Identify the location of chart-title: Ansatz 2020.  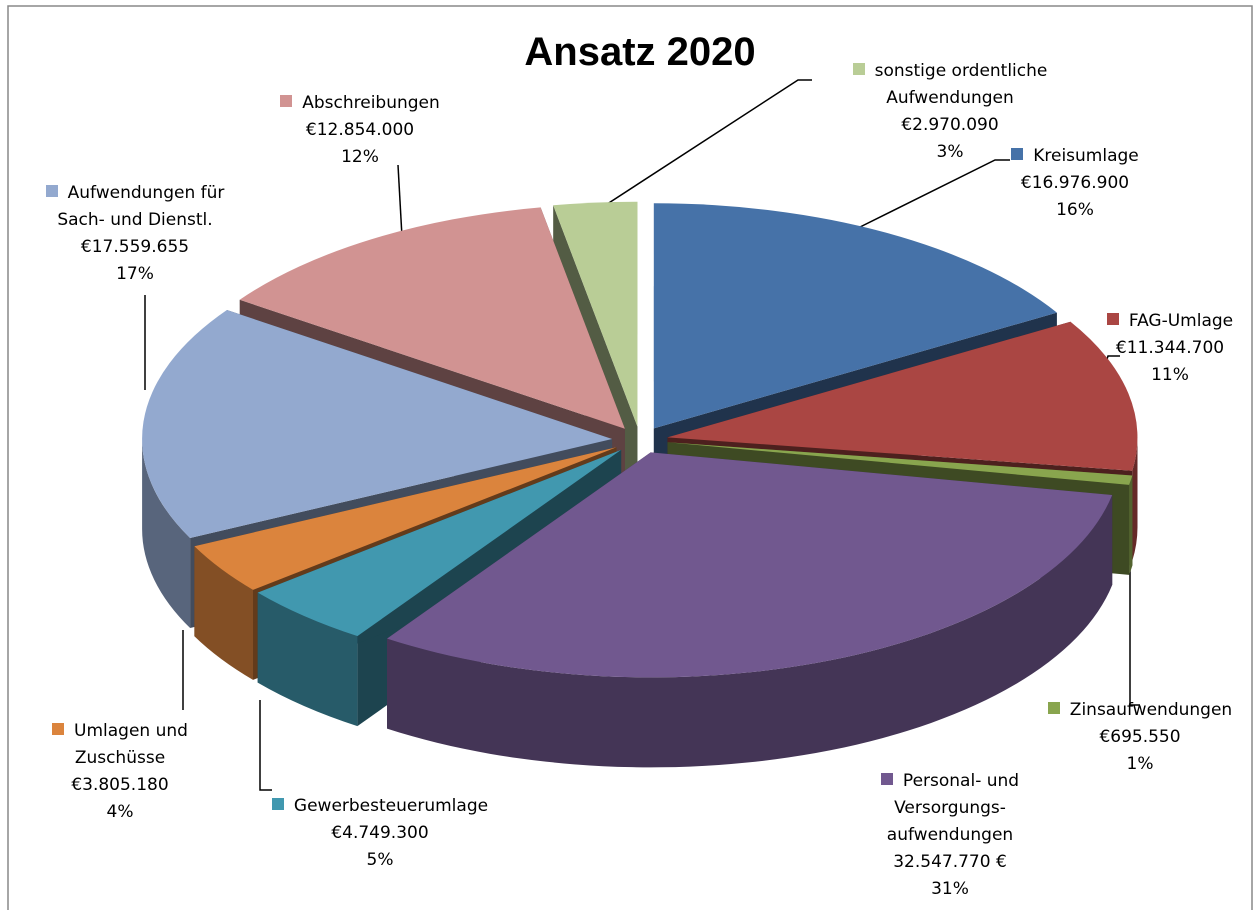
(640, 52).